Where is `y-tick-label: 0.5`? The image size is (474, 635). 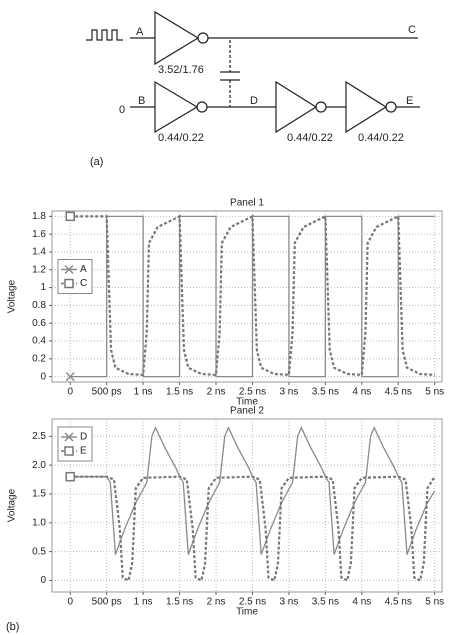 y-tick-label: 0.5 is located at coordinates (39, 551).